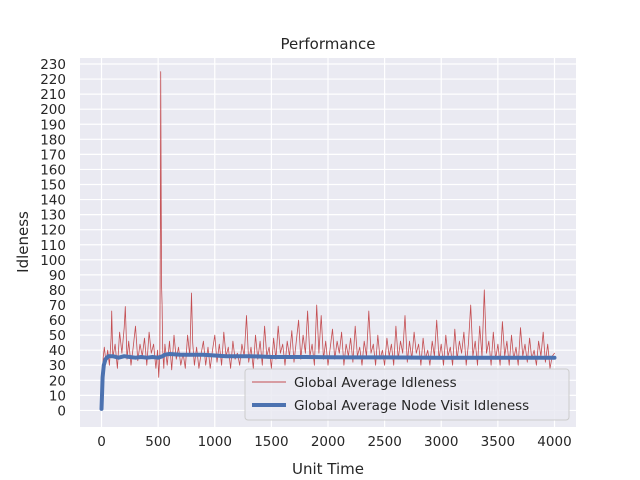 This screenshot has width=640, height=480. What do you see at coordinates (57, 306) in the screenshot?
I see `y-tick-label: 70` at bounding box center [57, 306].